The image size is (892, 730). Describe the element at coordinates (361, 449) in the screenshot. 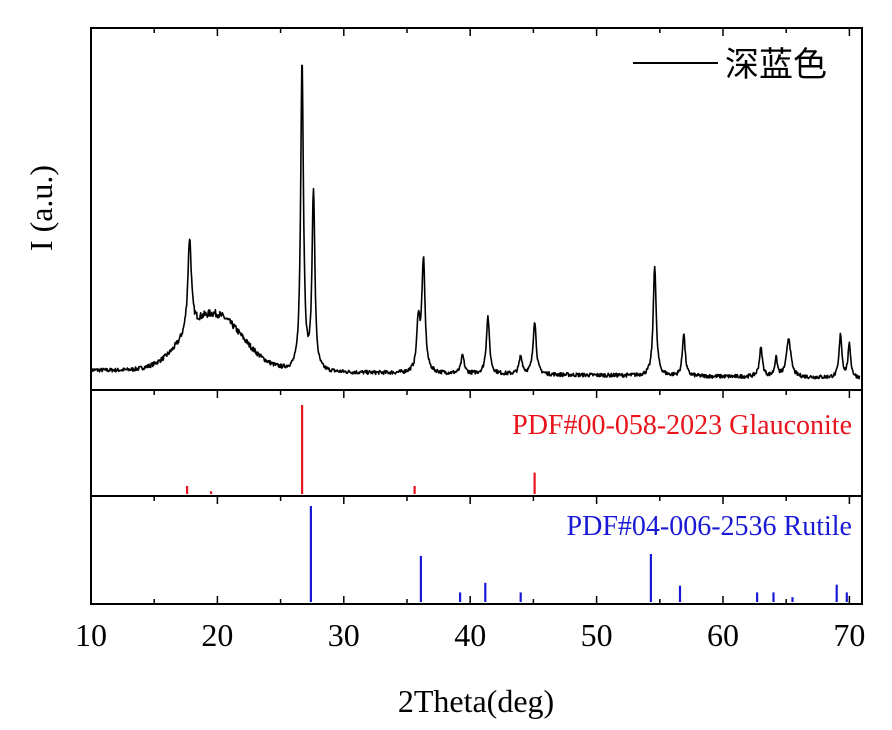

I see `glauconite-reference-layer` at that location.